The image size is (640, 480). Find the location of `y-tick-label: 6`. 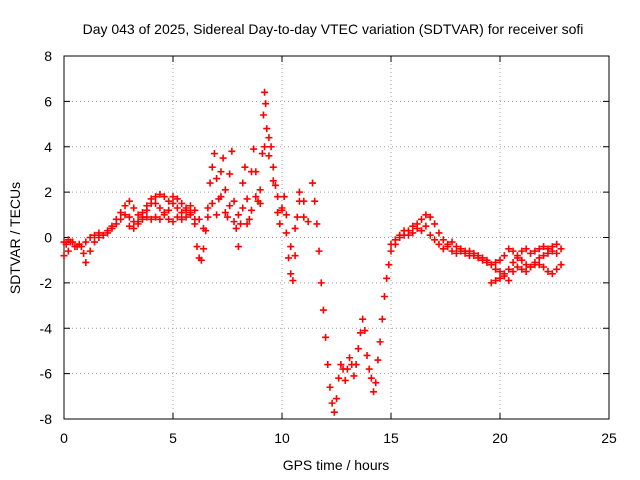

y-tick-label: 6 is located at coordinates (48, 101).